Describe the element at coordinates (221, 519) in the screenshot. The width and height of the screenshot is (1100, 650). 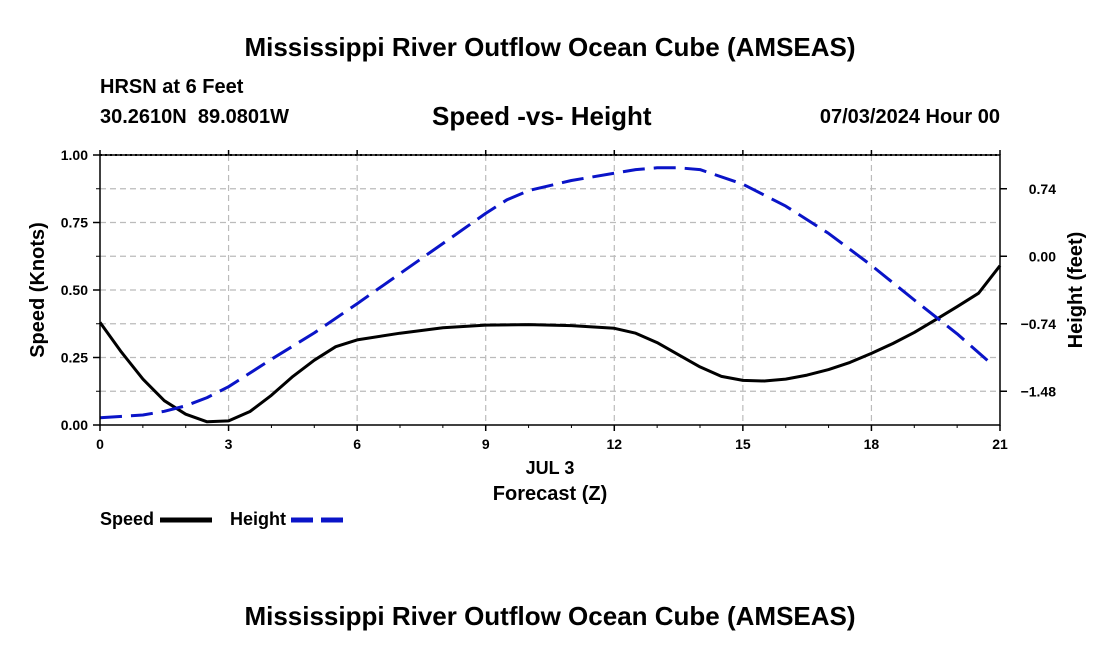
I see `chart-legend: Speed Height` at that location.